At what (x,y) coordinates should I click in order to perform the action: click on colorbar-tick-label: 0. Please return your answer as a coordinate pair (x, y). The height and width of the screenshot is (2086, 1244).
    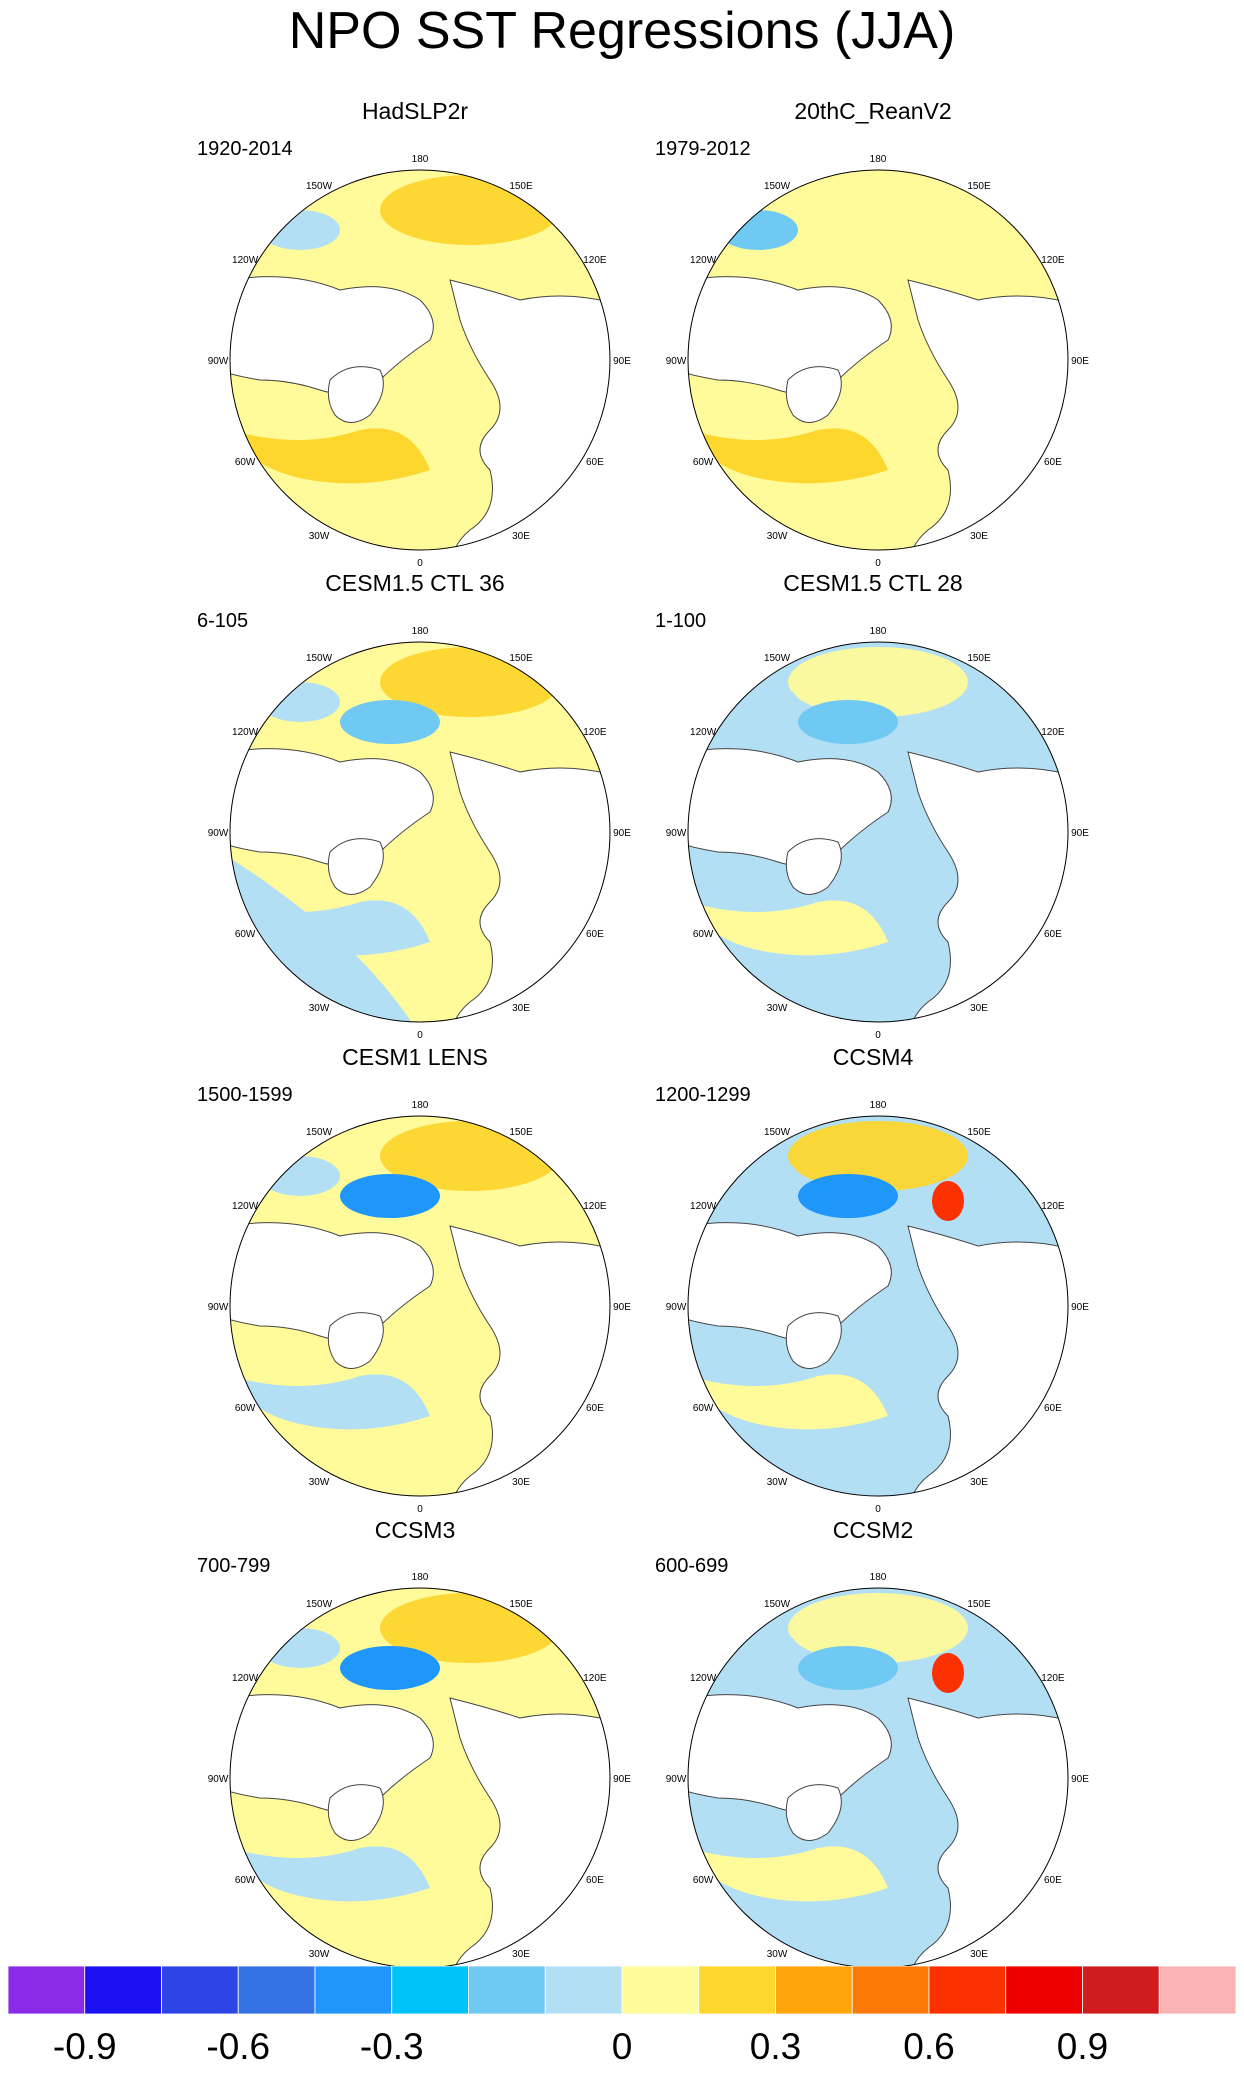
    Looking at the image, I should click on (622, 2046).